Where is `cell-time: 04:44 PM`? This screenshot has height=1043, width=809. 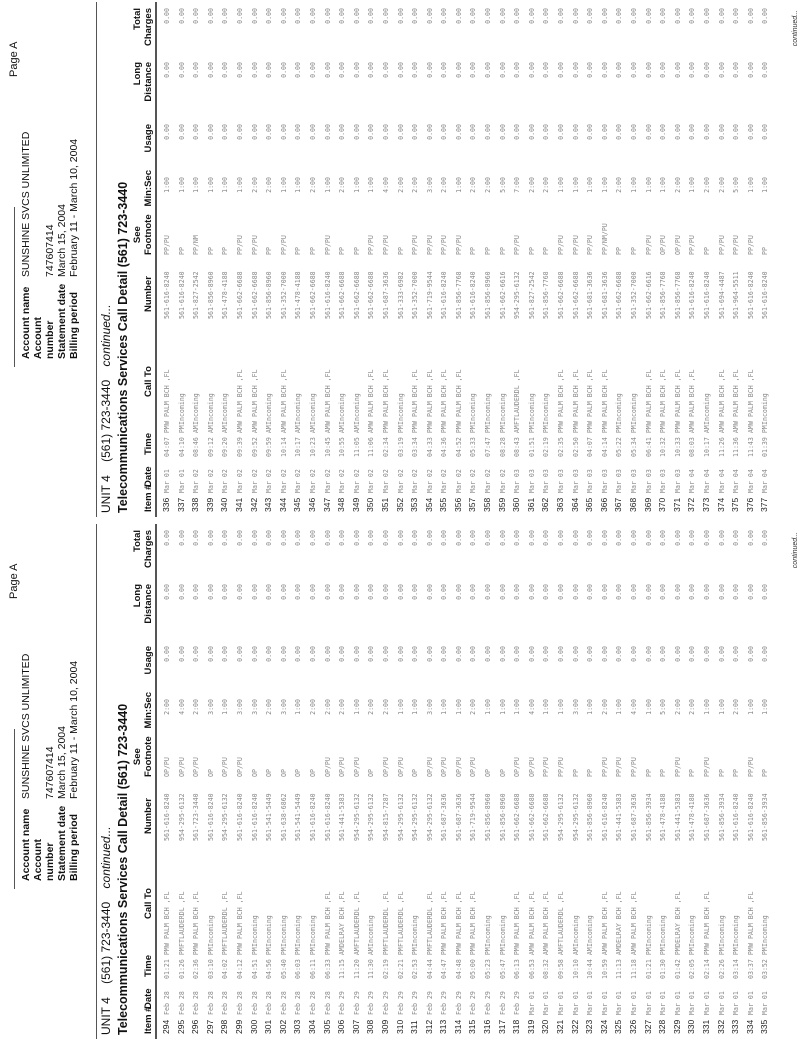
cell-time: 04:44 PM is located at coordinates (429, 963).